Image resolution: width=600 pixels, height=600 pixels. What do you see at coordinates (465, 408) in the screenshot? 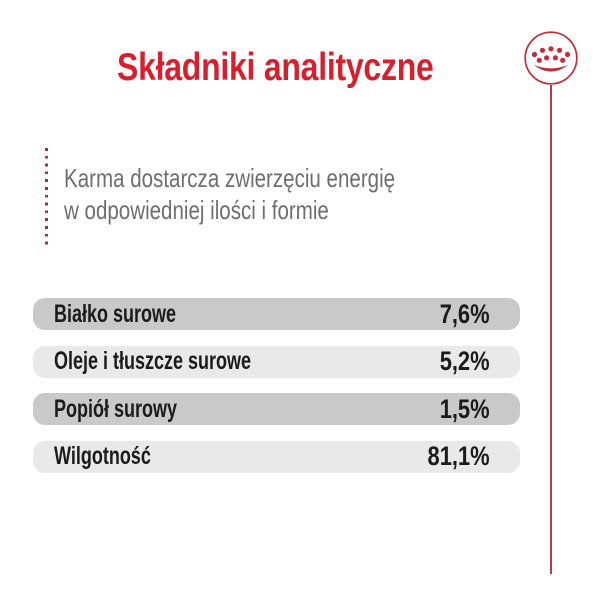
I see `row-value: 1,5%` at bounding box center [465, 408].